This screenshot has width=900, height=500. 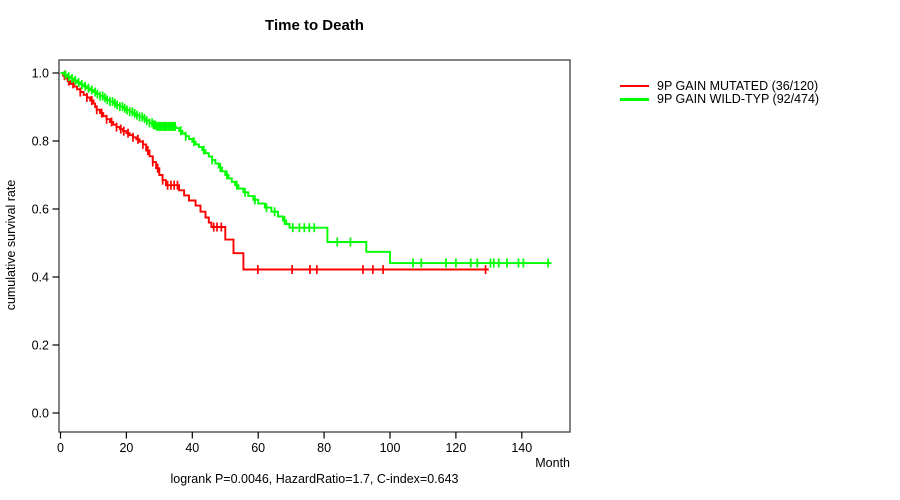 What do you see at coordinates (60, 448) in the screenshot?
I see `x-tick-label: 0` at bounding box center [60, 448].